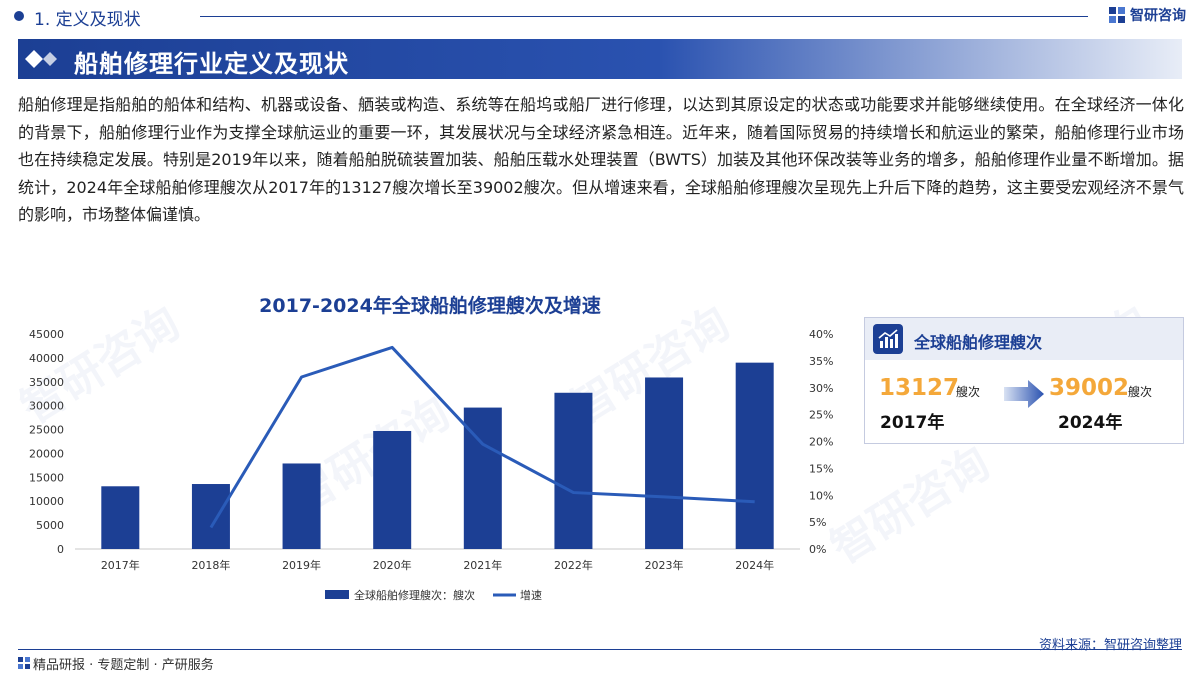  I want to click on value-2024: 39002, so click(1089, 388).